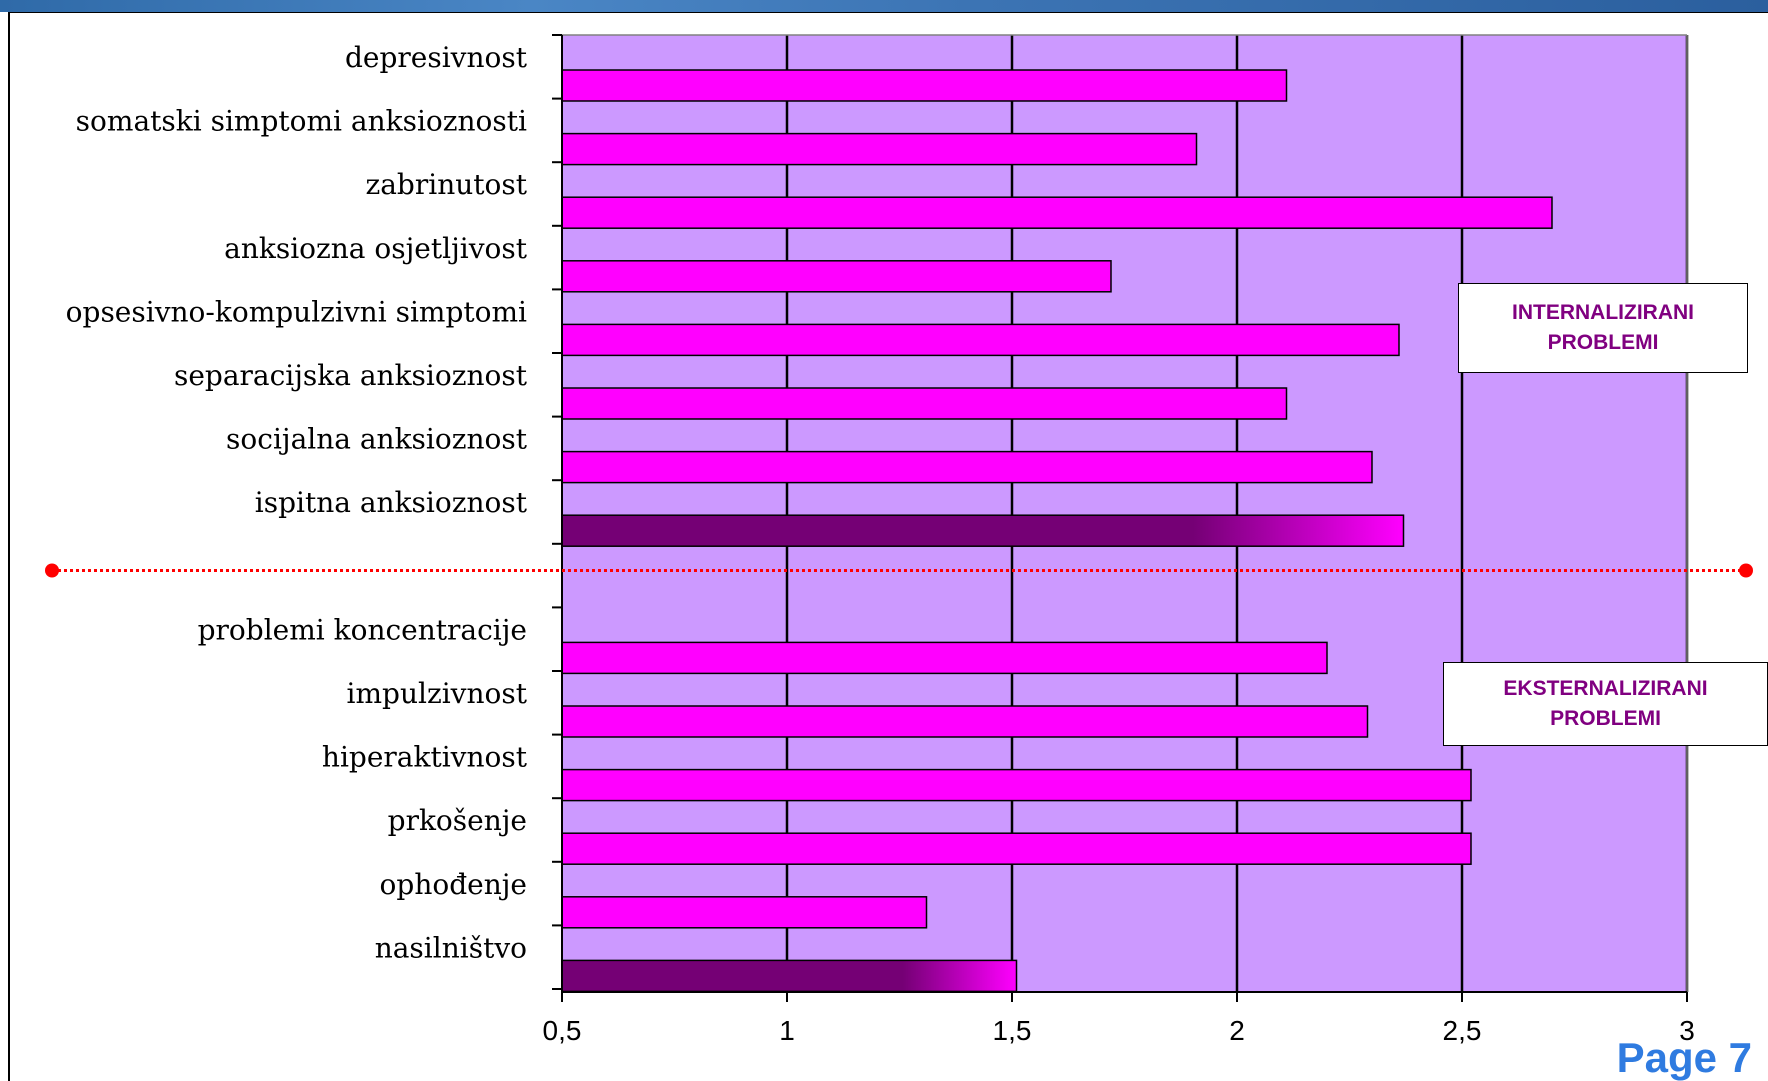  I want to click on category-label-anksiozna-osjetljivost: anksiozna osjetljivost, so click(376, 248).